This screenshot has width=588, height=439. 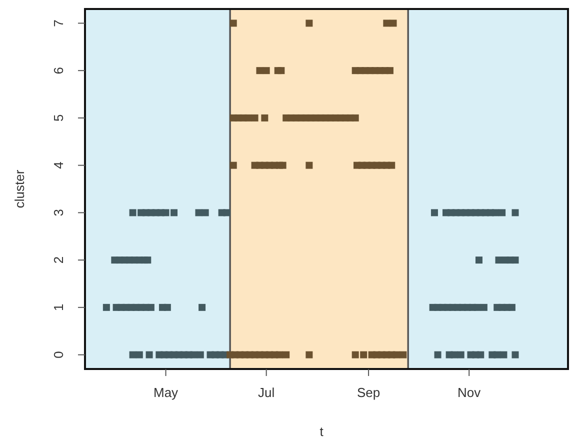 What do you see at coordinates (166, 392) in the screenshot?
I see `x-tick-label: May` at bounding box center [166, 392].